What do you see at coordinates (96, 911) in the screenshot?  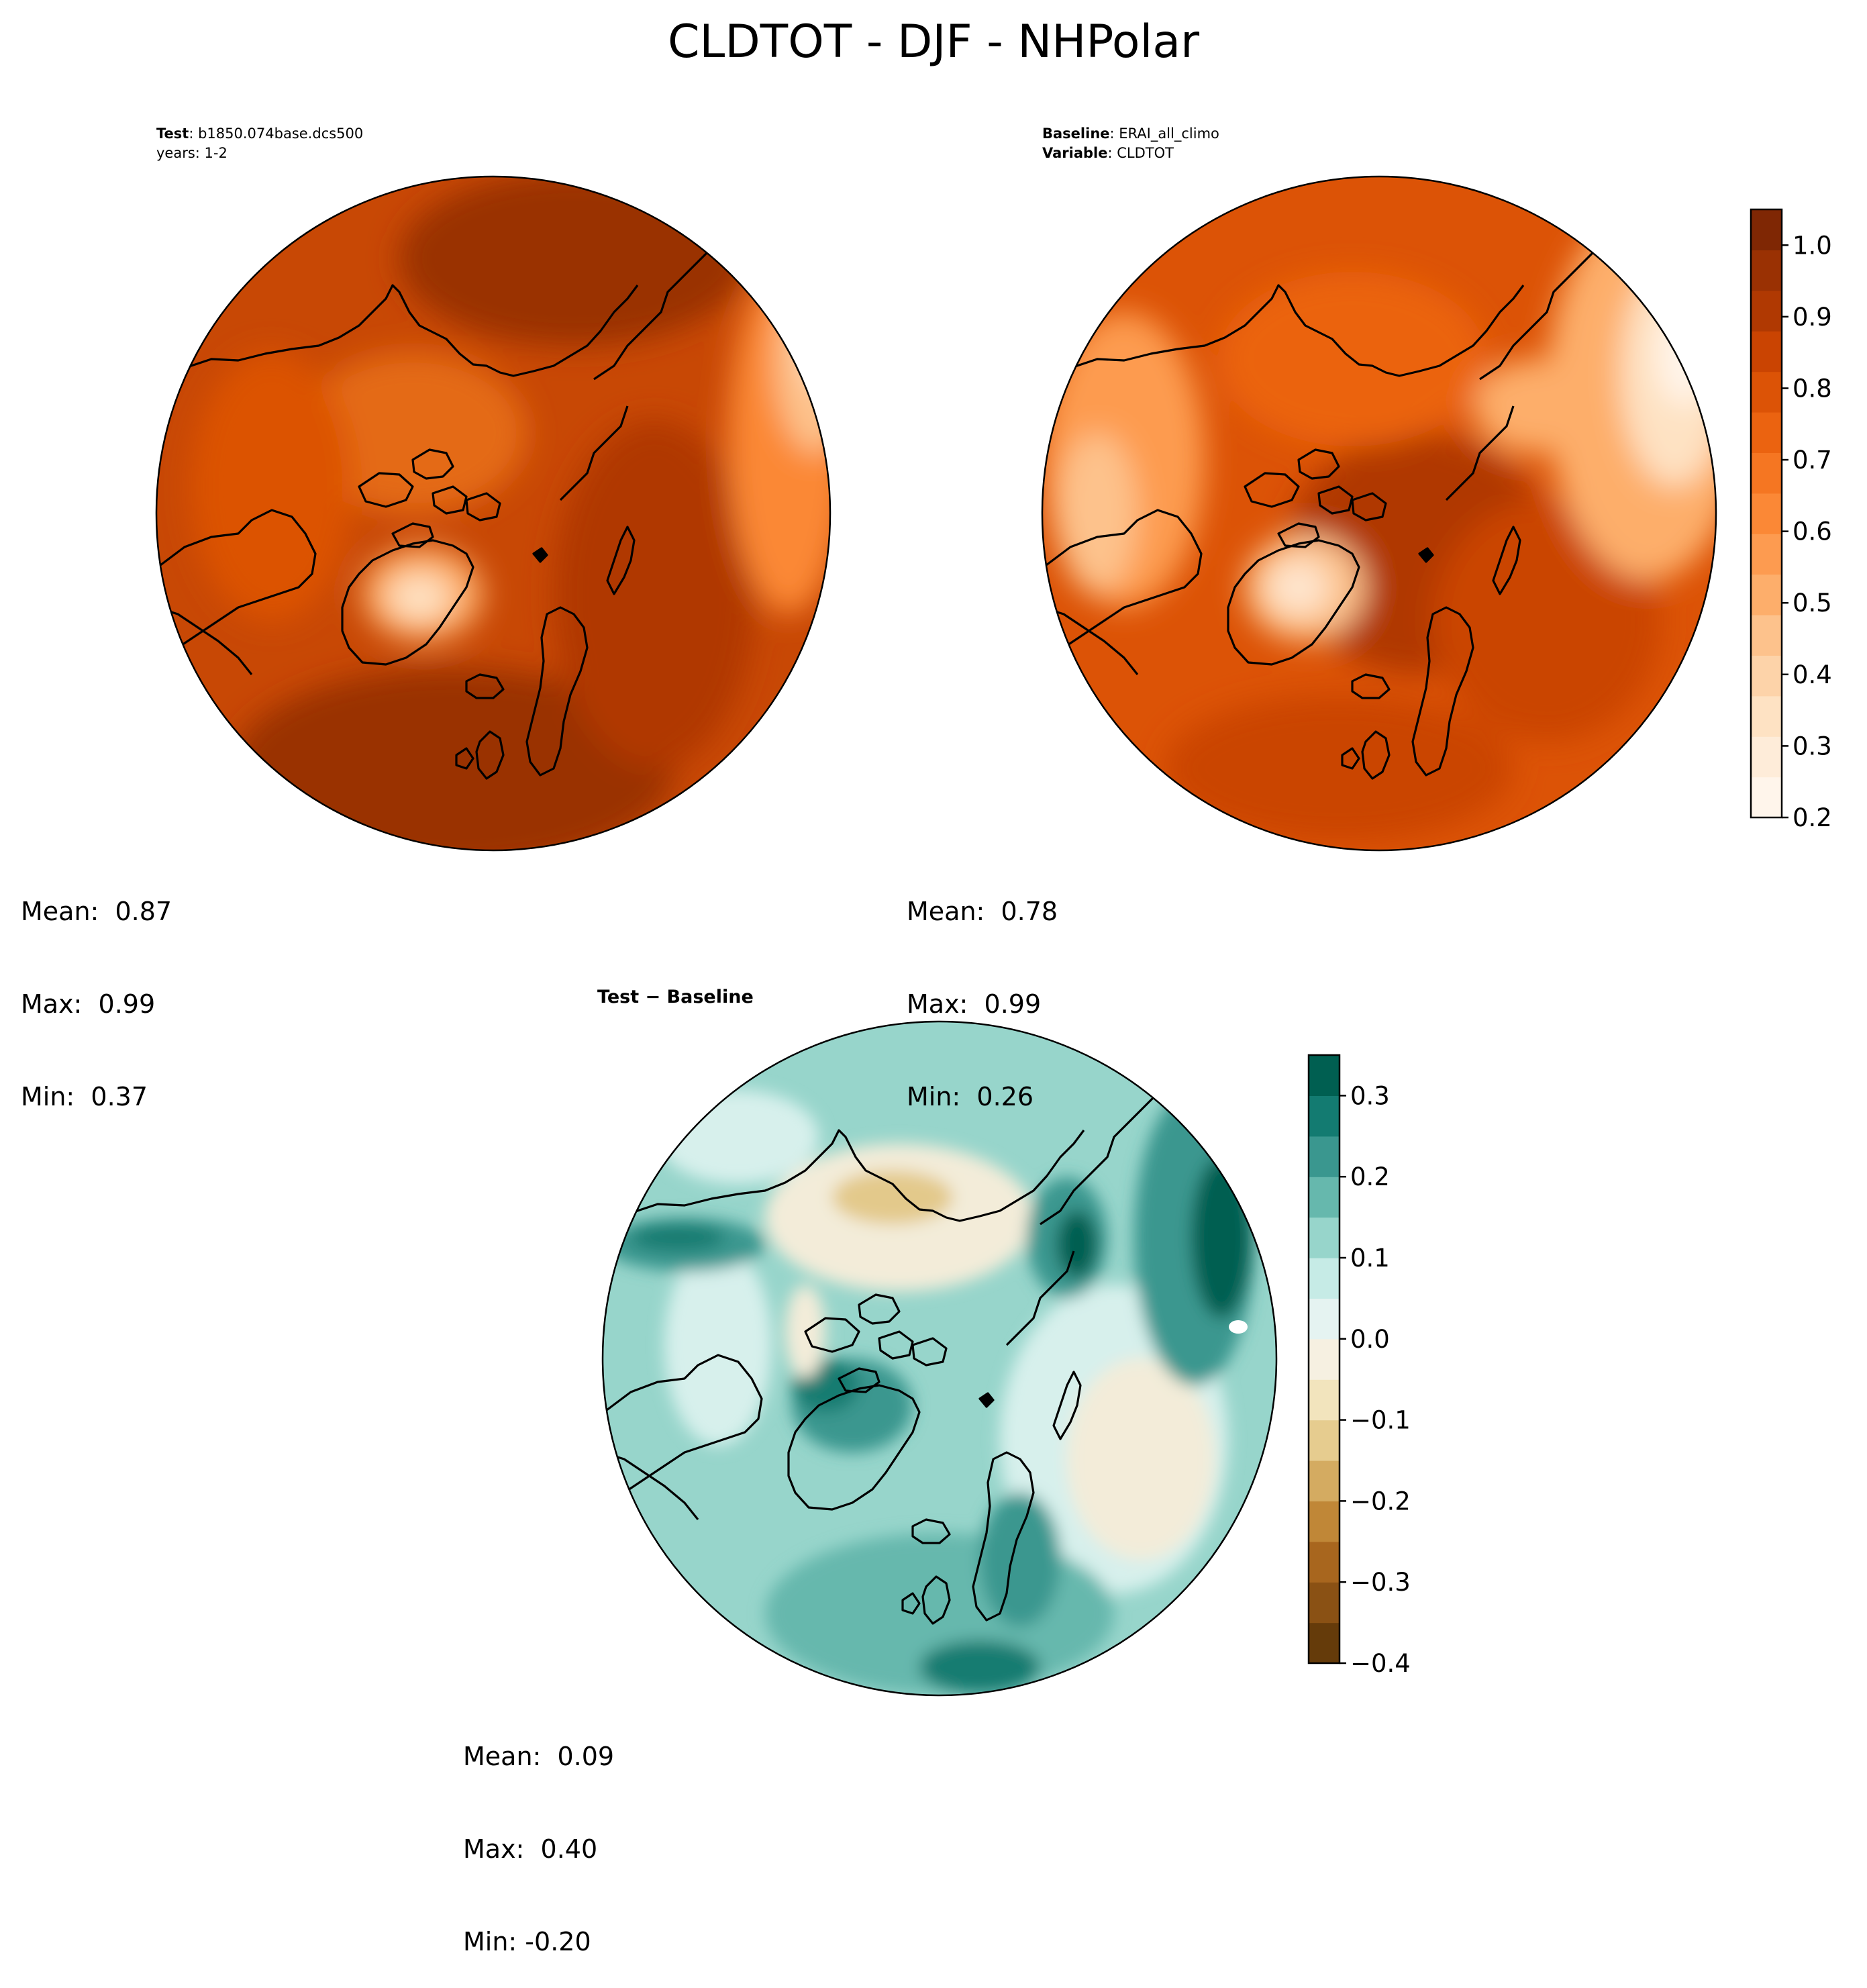 I see `test-mean: Mean: 0.87` at bounding box center [96, 911].